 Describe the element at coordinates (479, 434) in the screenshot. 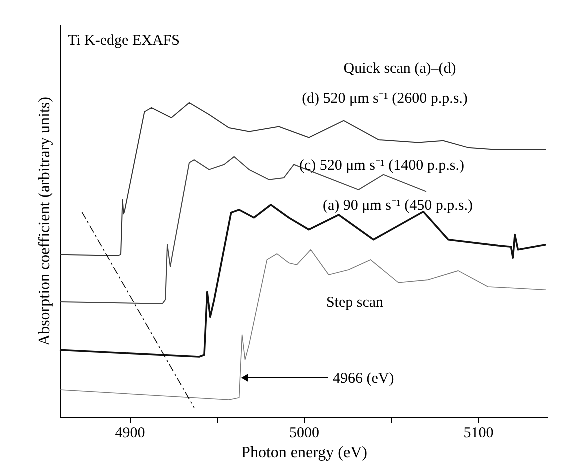

I see `x-tick-label: 5100` at that location.